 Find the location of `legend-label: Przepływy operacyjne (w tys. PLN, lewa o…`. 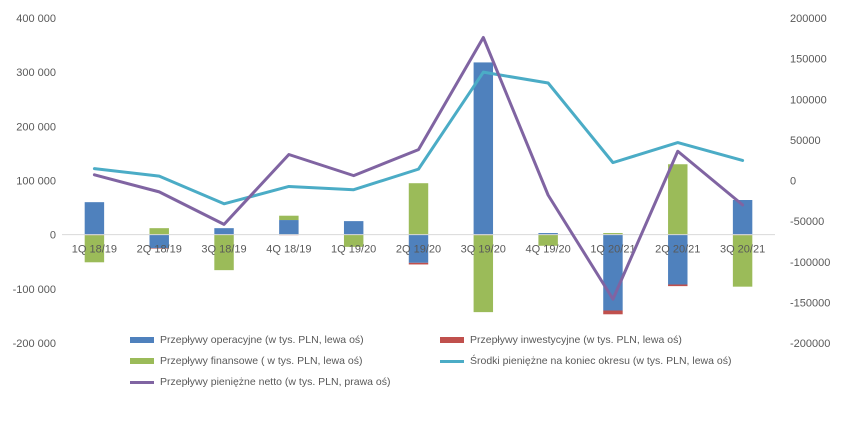

legend-label: Przepływy operacyjne (w tys. PLN, lewa o… is located at coordinates (262, 340).